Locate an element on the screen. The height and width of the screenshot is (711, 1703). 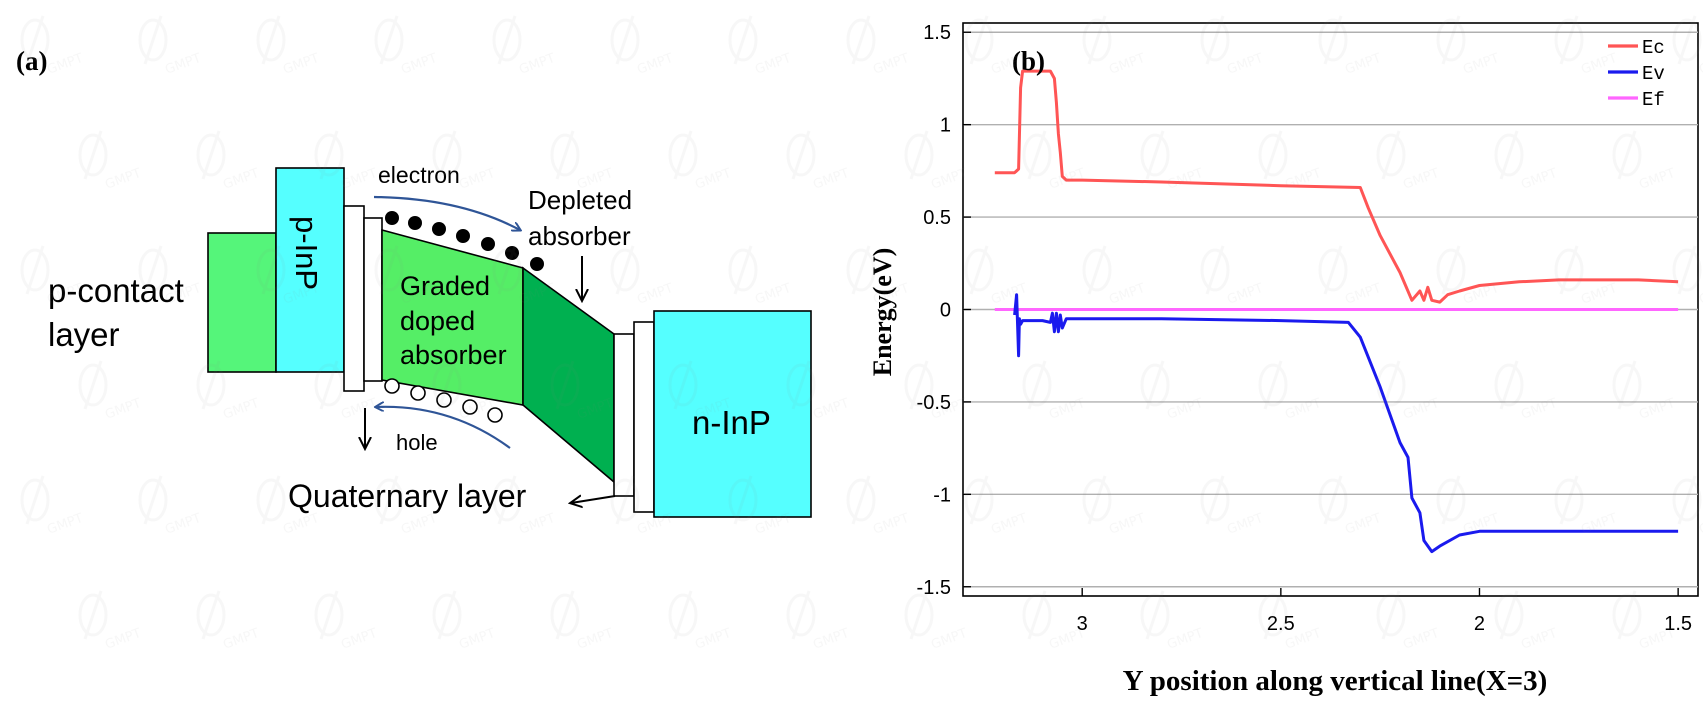
depleted-label-line1: Depleted is located at coordinates (580, 200).